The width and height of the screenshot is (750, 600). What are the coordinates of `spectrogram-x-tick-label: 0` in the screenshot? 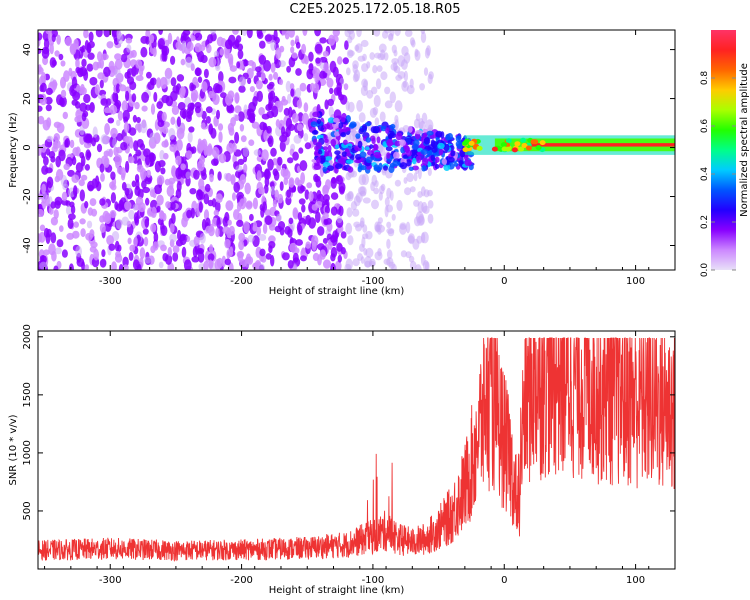 It's located at (504, 281).